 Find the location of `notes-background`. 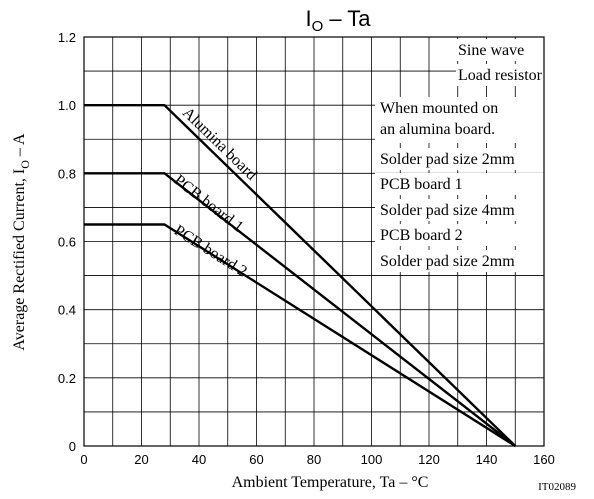

notes-background is located at coordinates (459, 155).